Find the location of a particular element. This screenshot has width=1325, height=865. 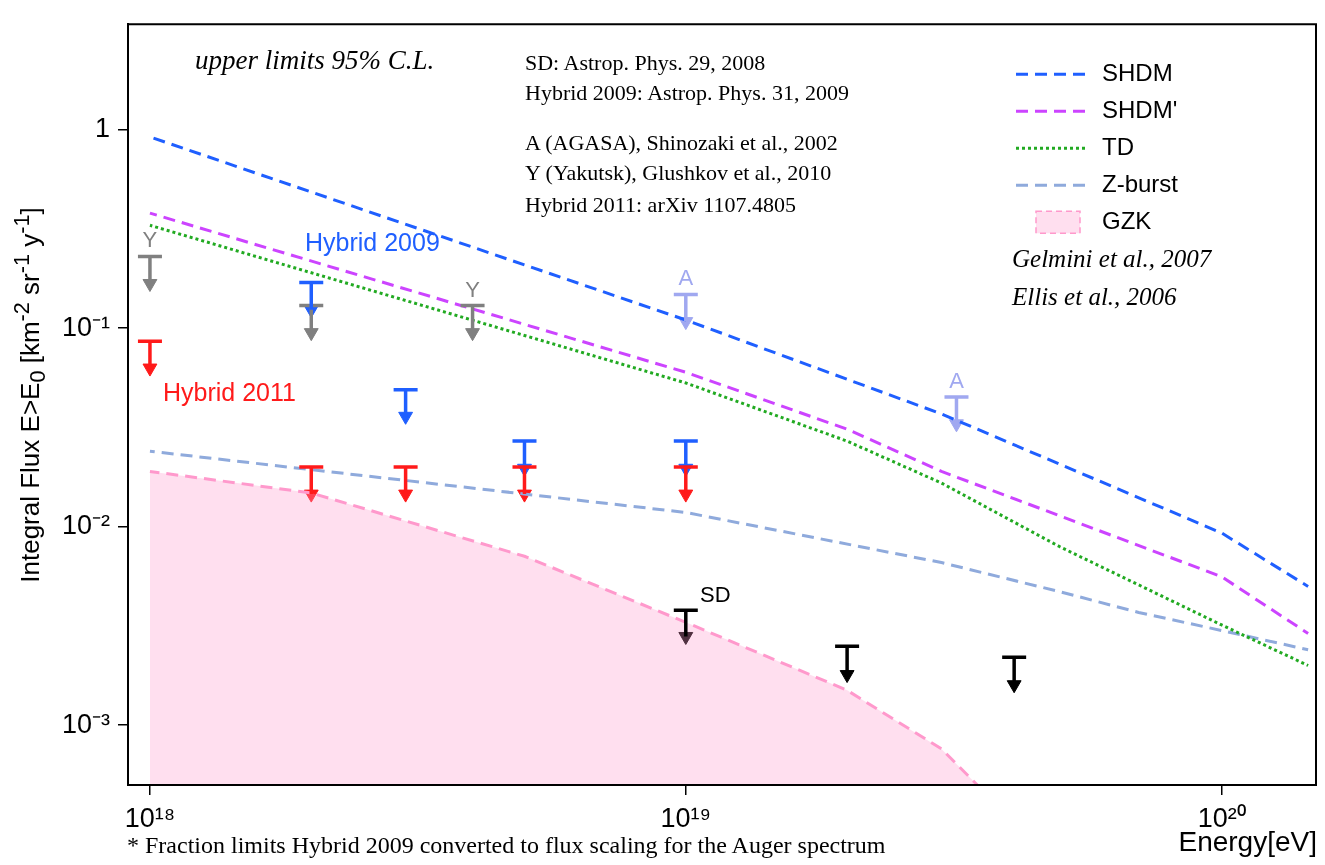

annotation: Ellis et al., 2006 is located at coordinates (1094, 297).